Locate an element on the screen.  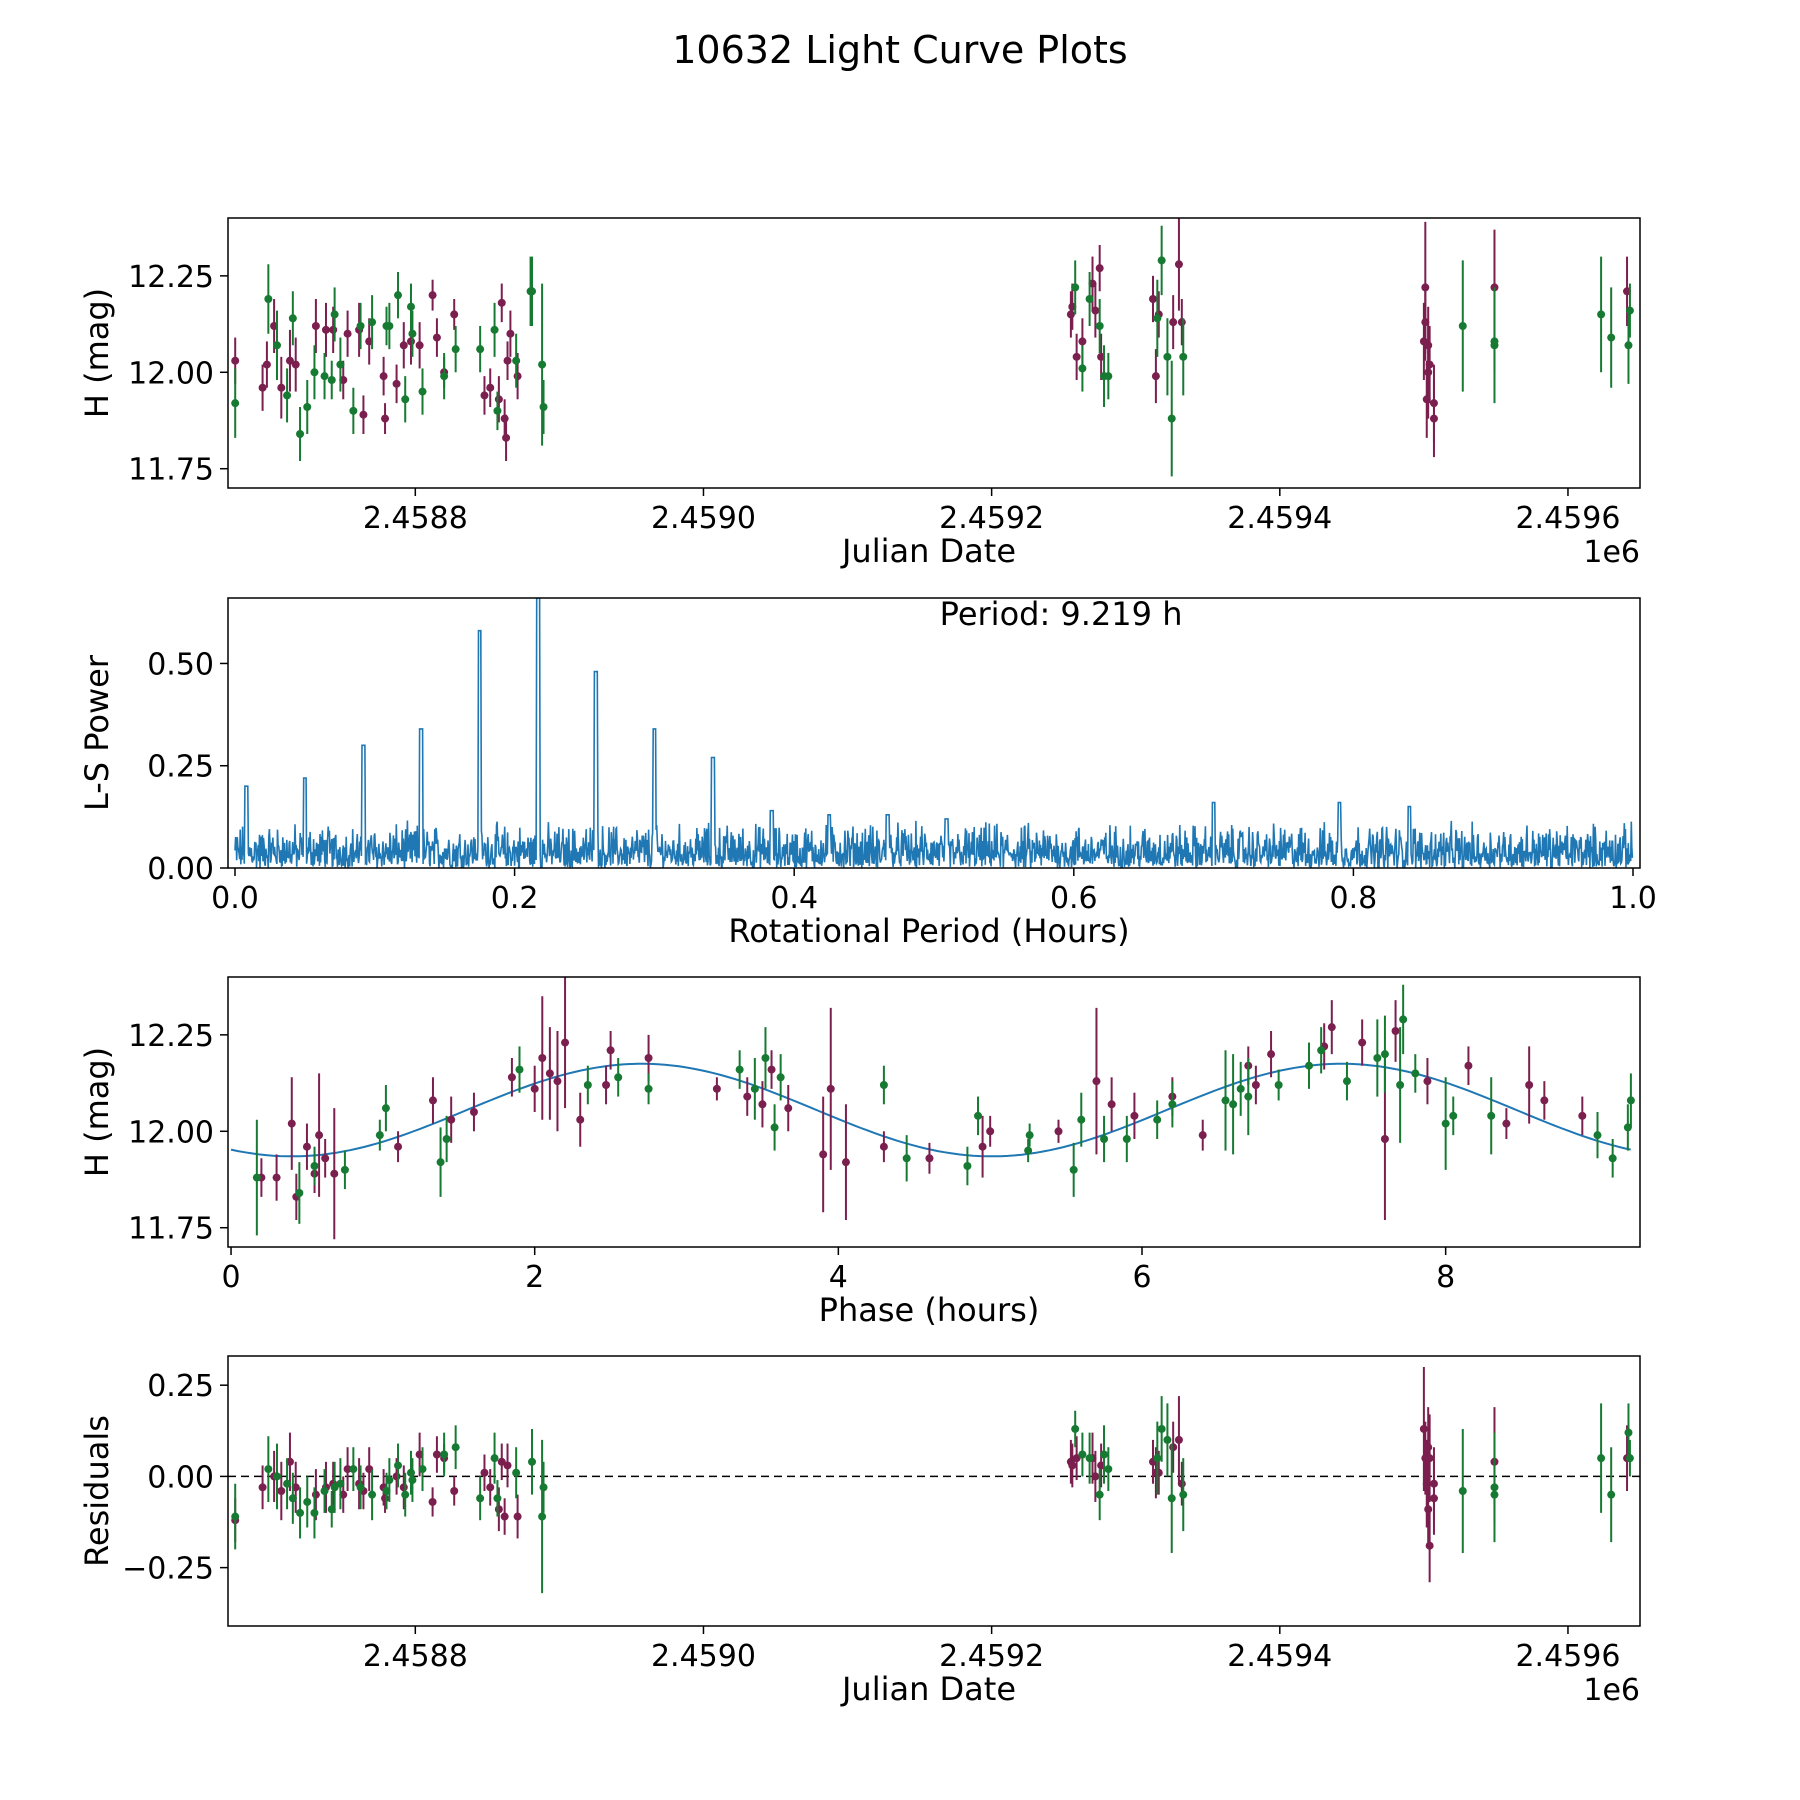
x-tick-label: 2.4588 is located at coordinates (415, 518).